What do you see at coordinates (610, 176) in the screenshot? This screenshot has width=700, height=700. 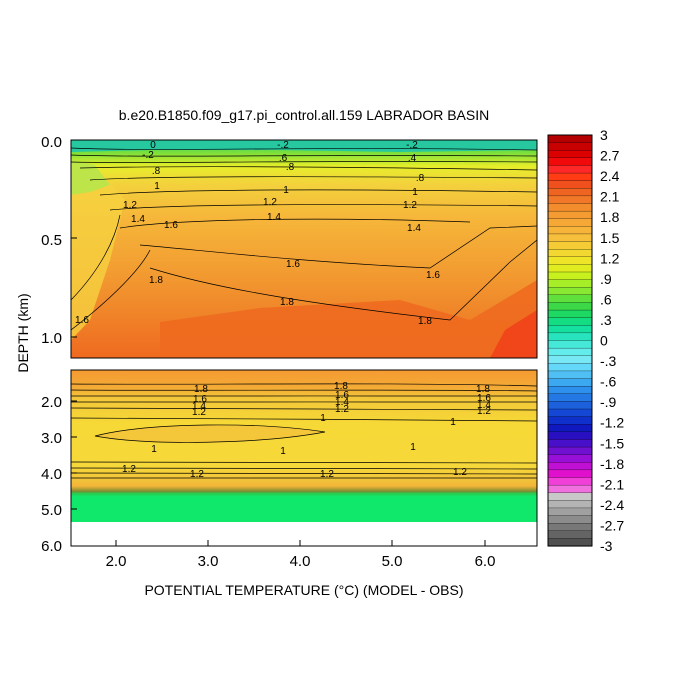 I see `colorbar-tick-label: 2.4` at bounding box center [610, 176].